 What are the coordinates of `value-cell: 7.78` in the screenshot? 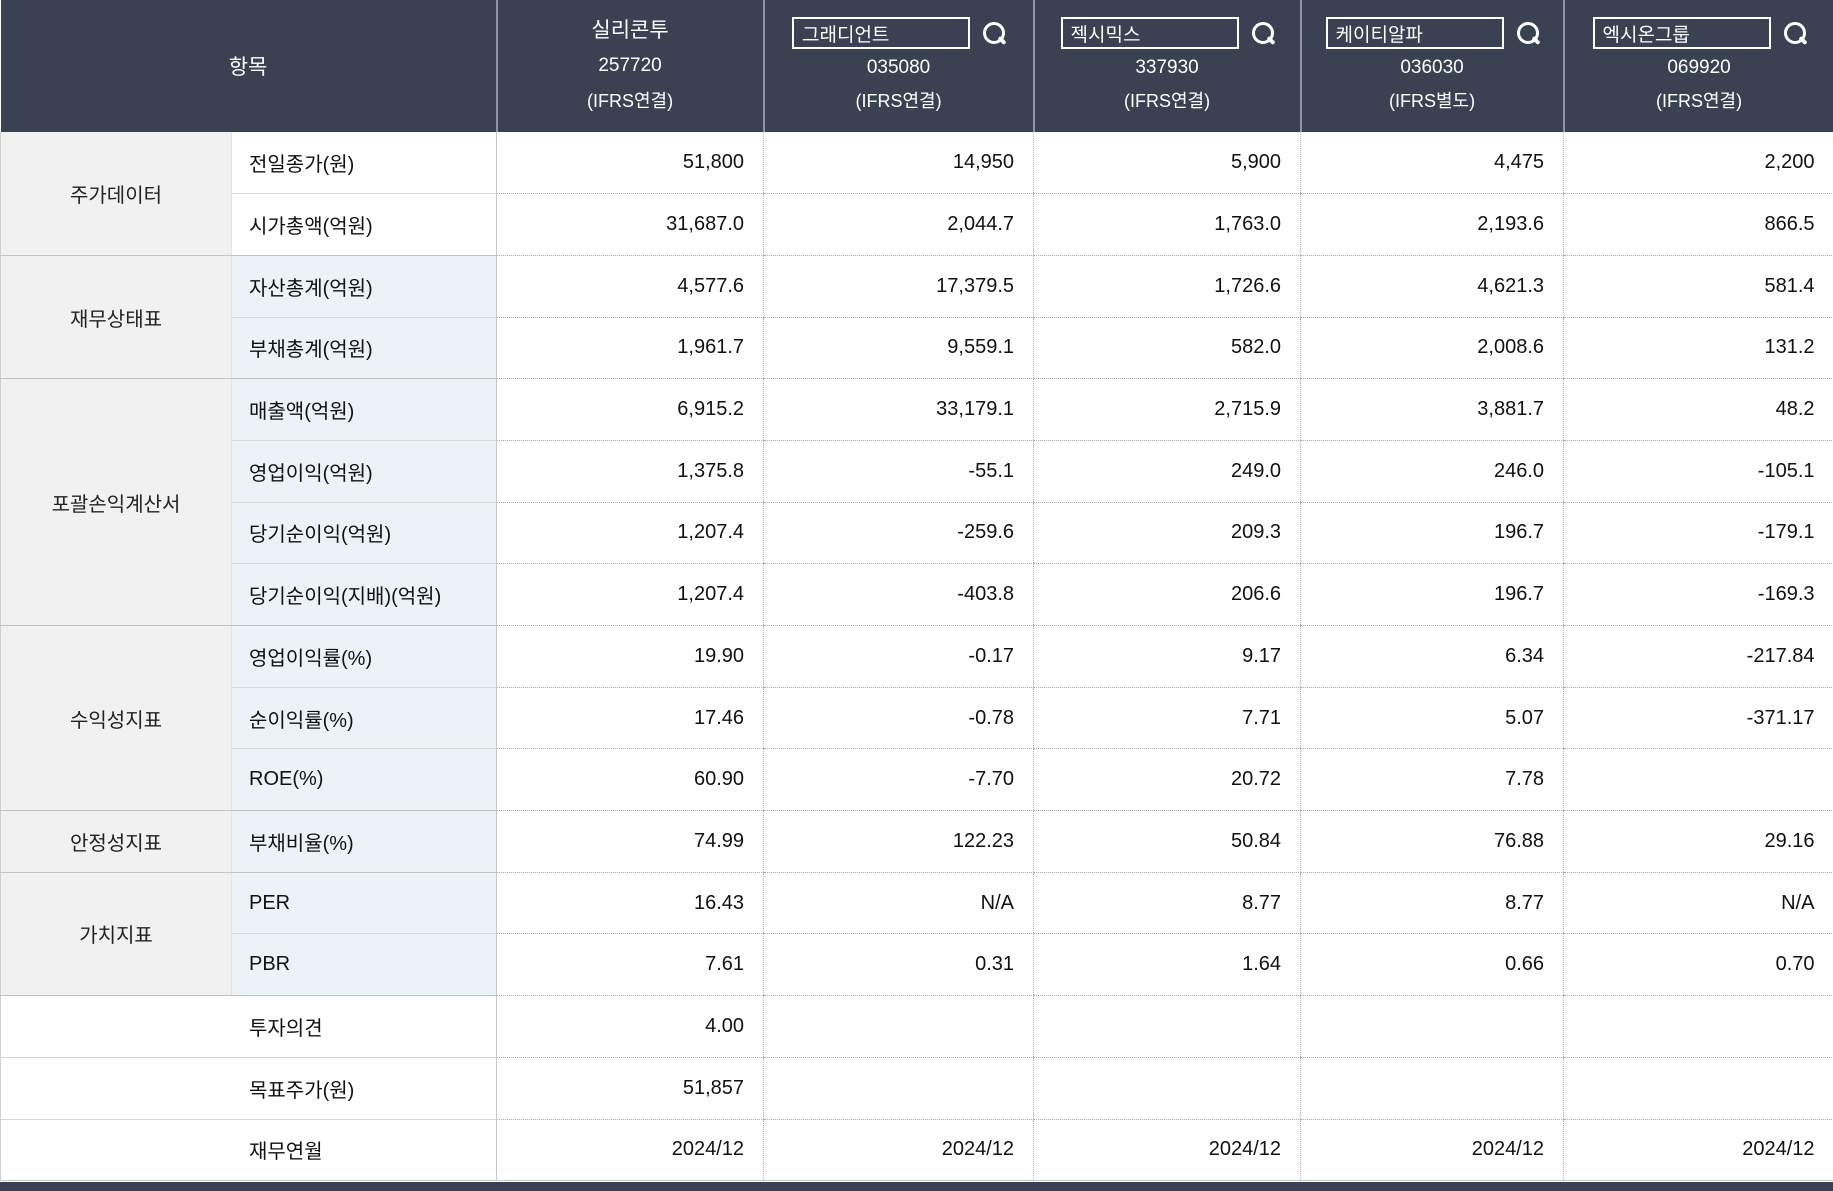 It's located at (1432, 780).